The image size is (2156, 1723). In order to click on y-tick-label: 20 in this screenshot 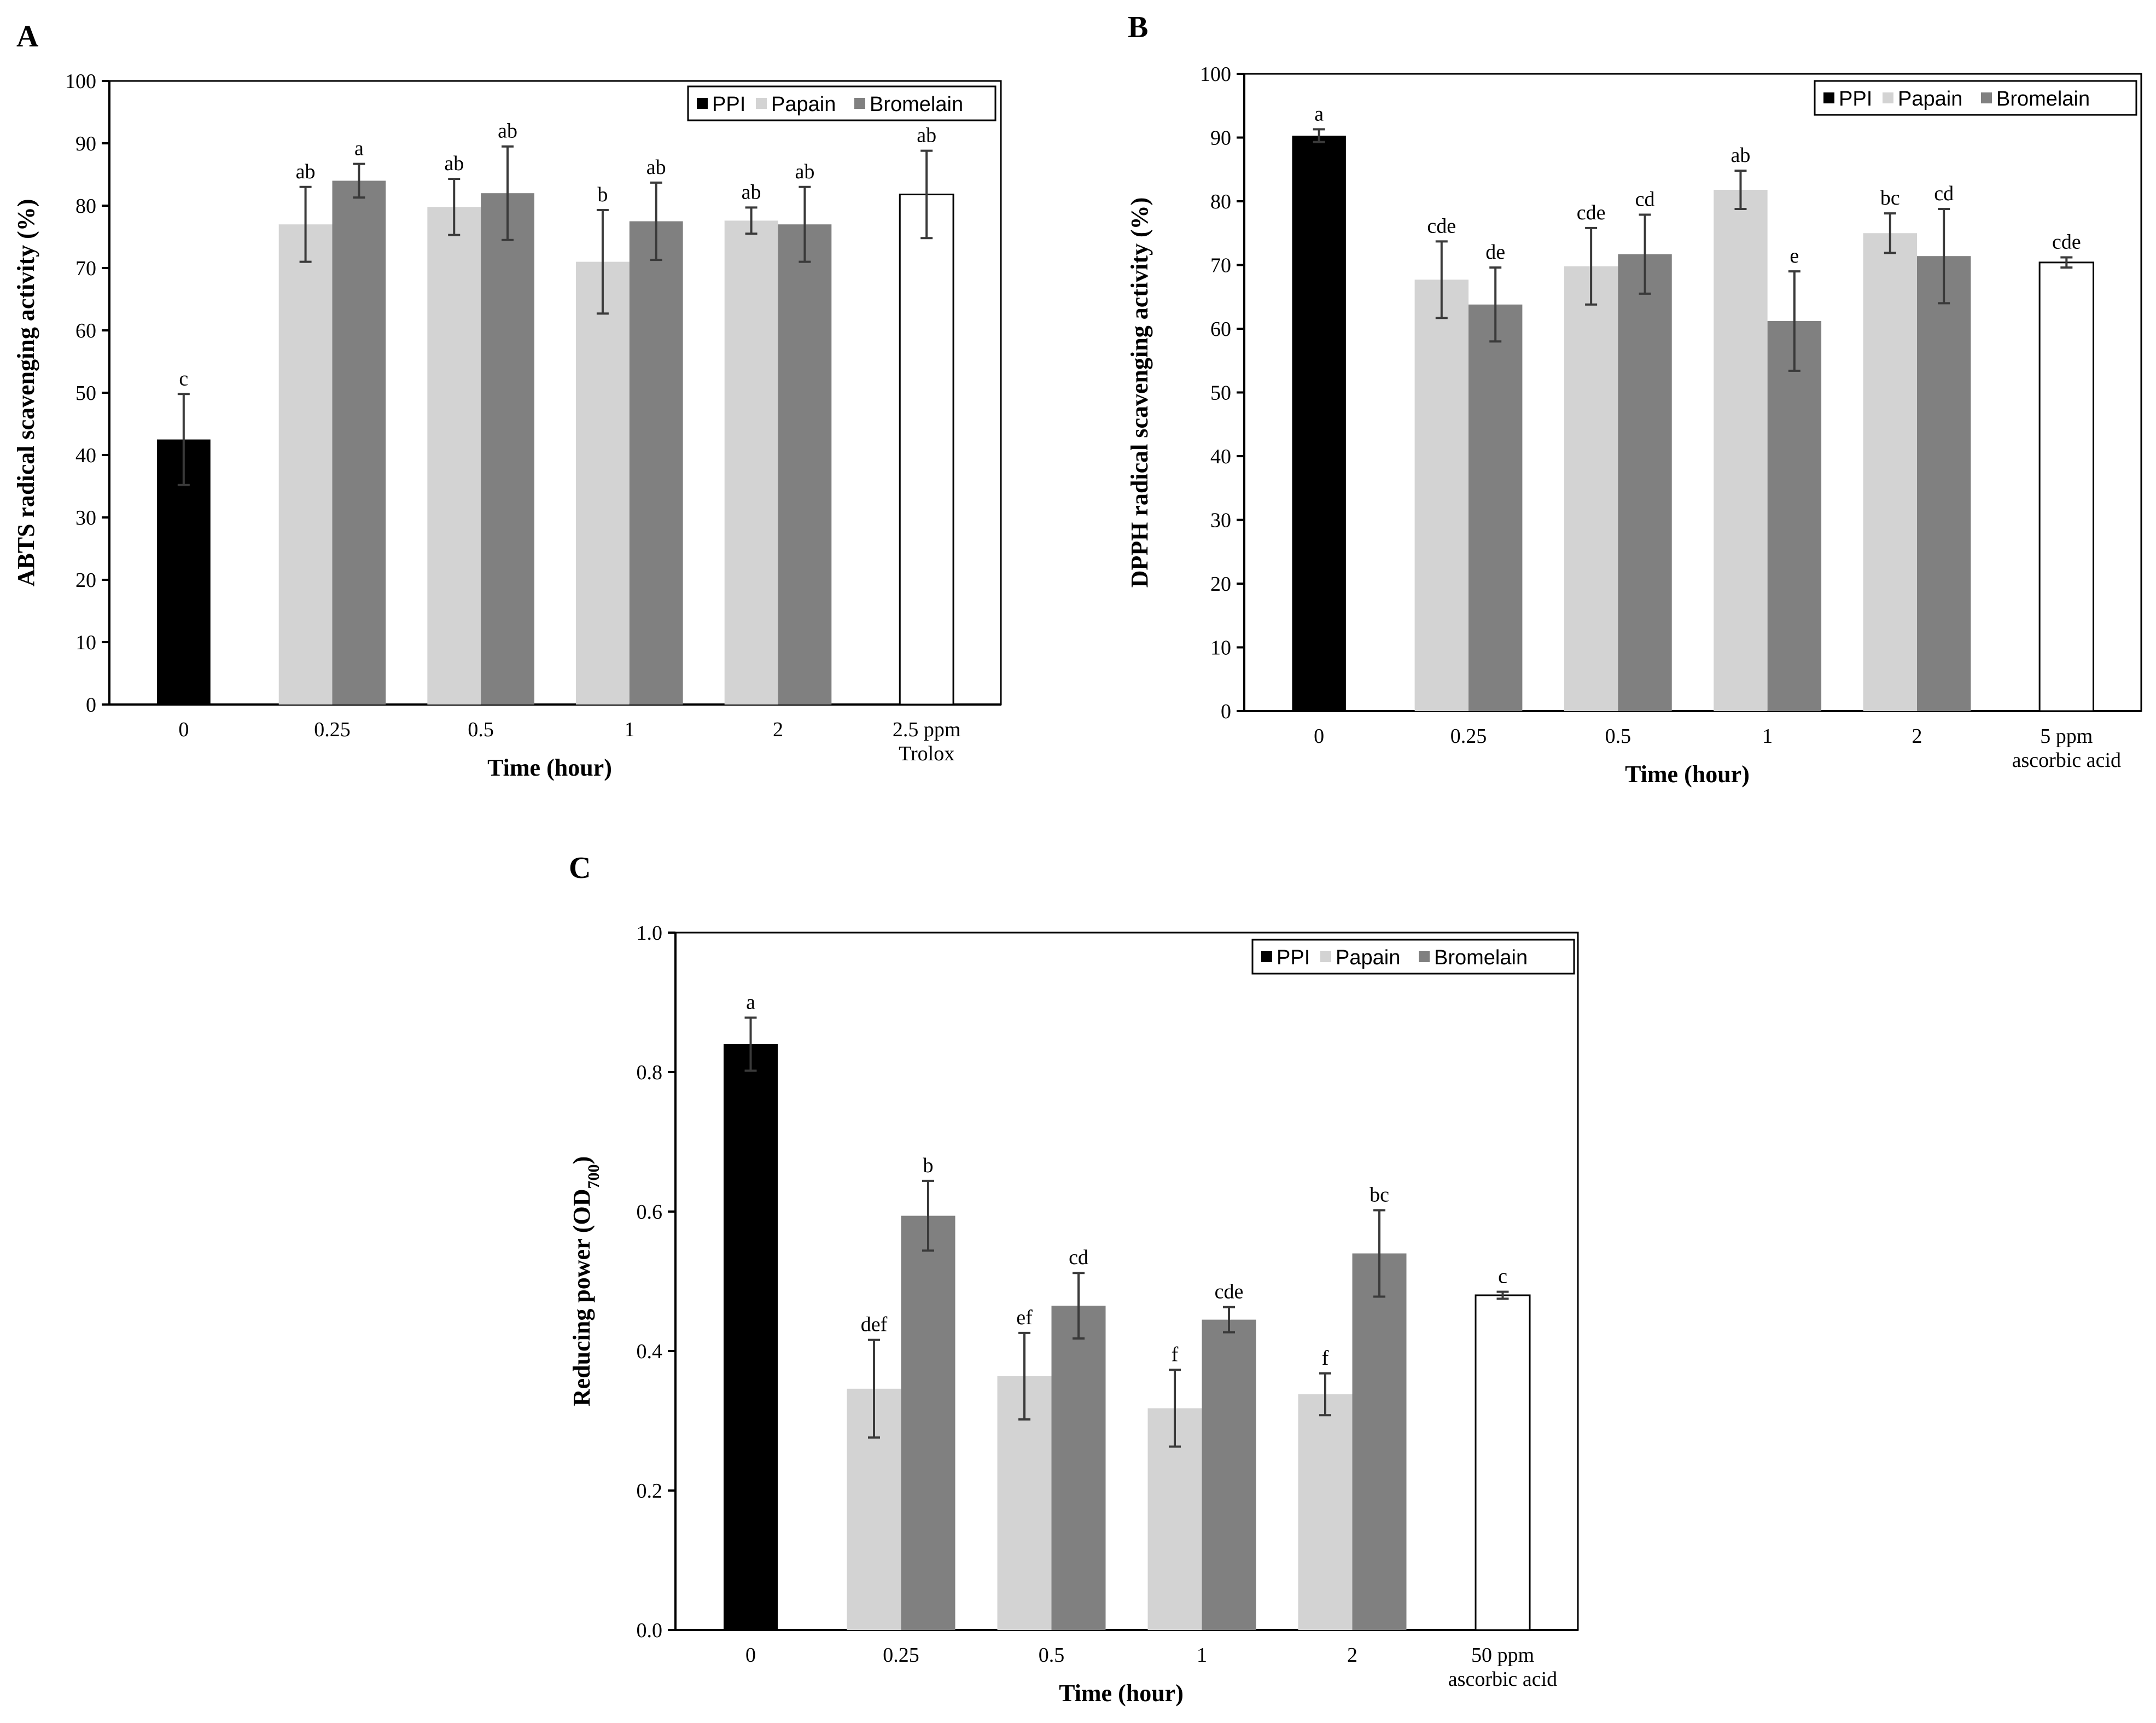, I will do `click(1220, 584)`.